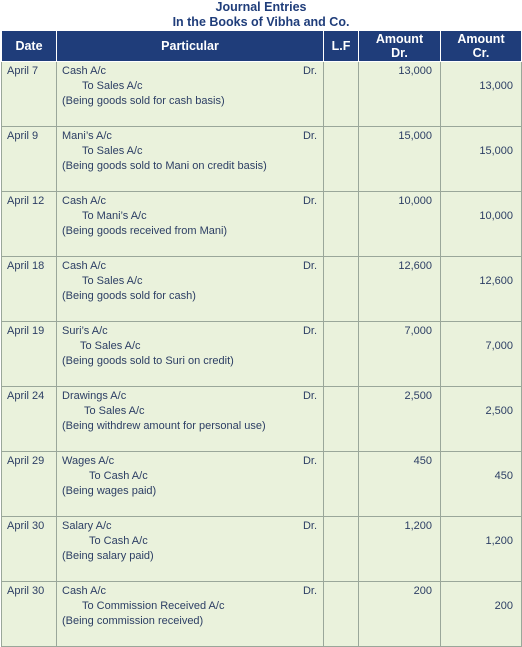 This screenshot has width=522, height=647. I want to click on narration: (Being goods sold to Suri on credit), so click(148, 361).